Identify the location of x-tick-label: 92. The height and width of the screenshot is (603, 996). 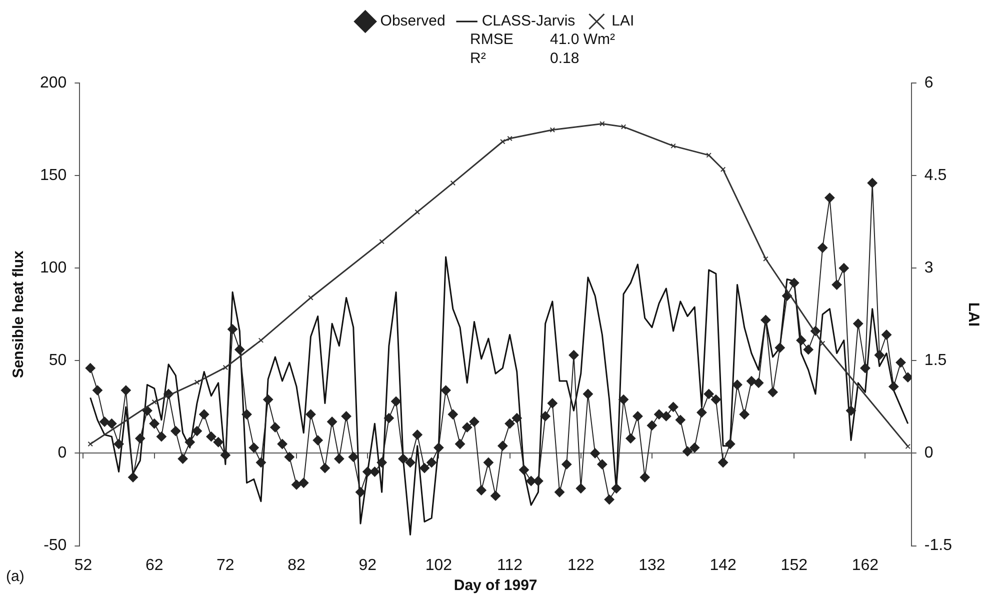
(367, 565).